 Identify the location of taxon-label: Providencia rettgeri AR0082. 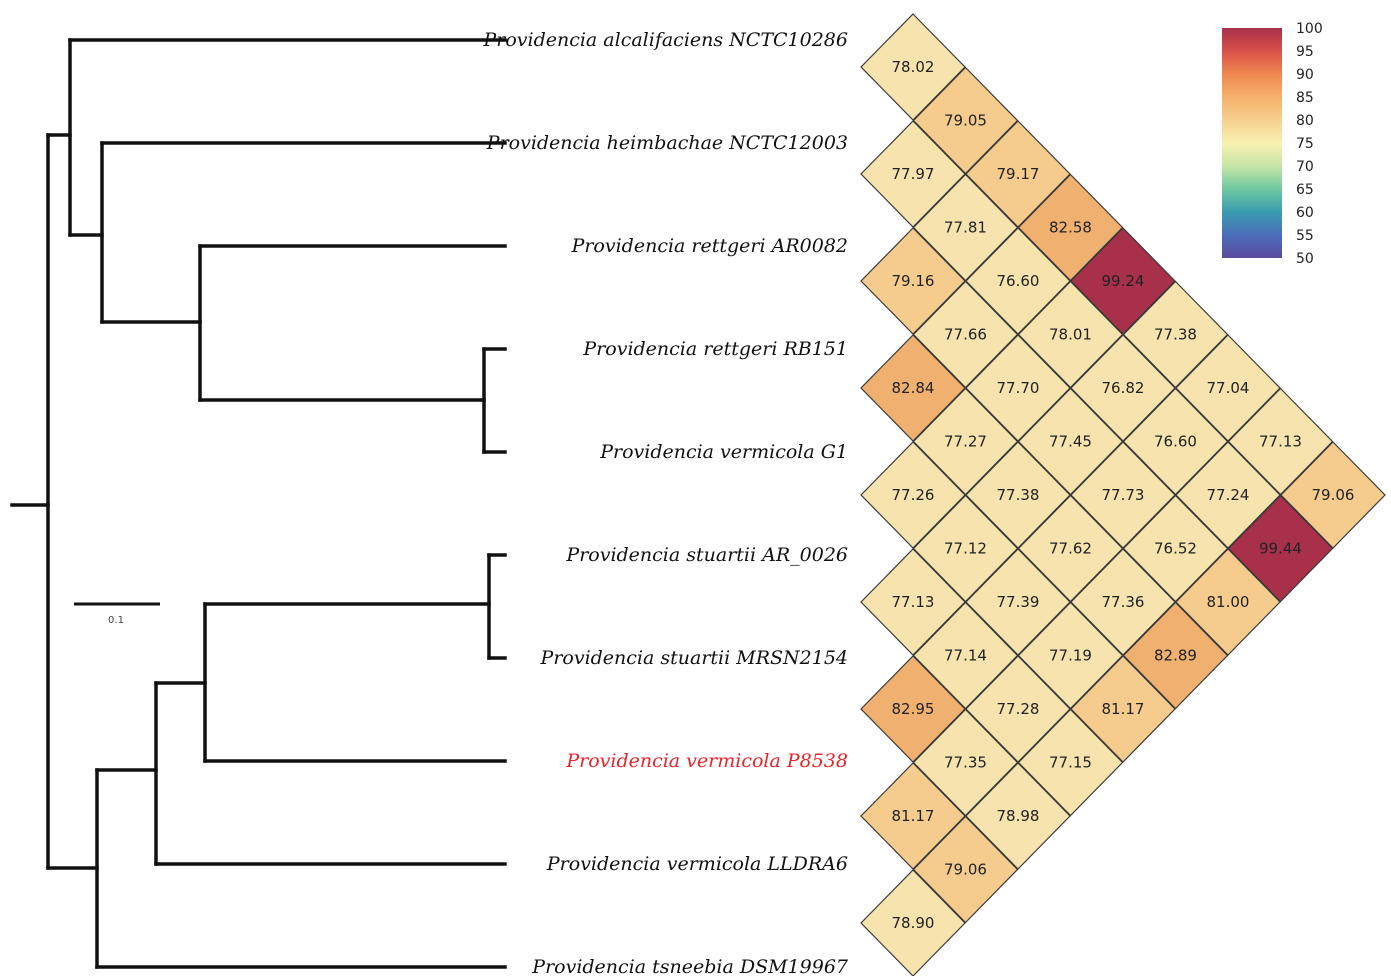
(709, 246).